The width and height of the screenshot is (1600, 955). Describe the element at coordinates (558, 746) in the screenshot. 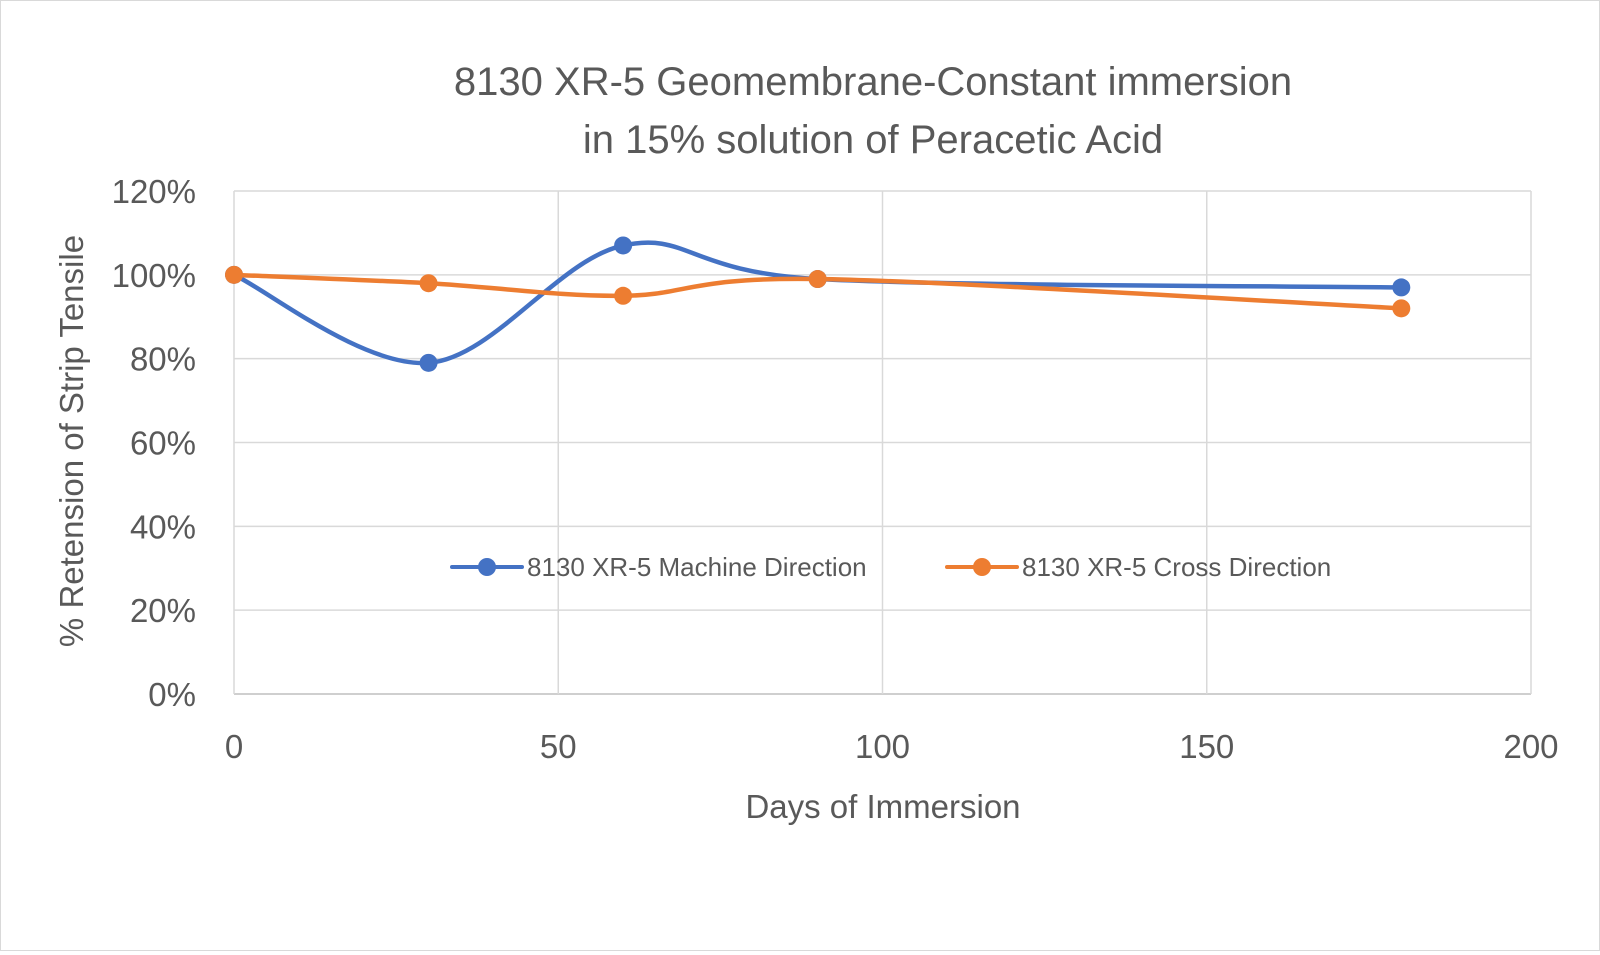

I see `x-tick-label: 50` at that location.